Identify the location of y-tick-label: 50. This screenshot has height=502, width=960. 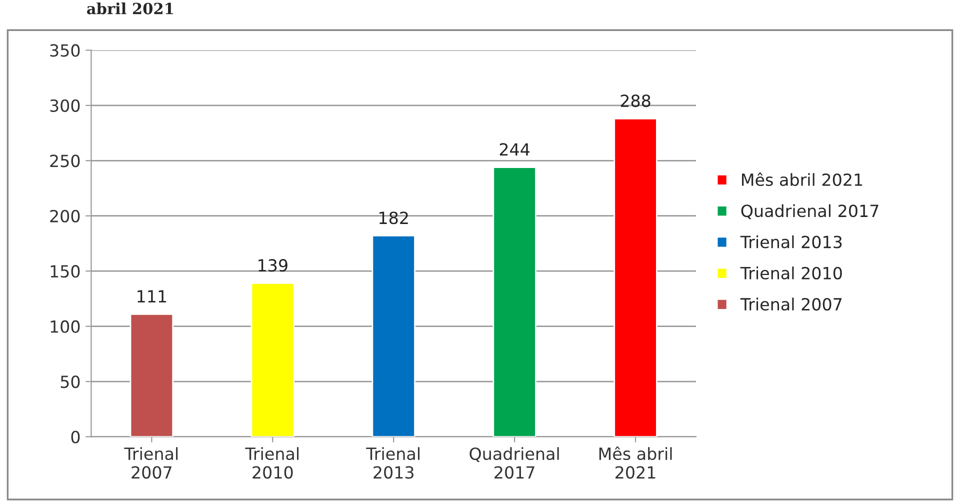
(70, 381).